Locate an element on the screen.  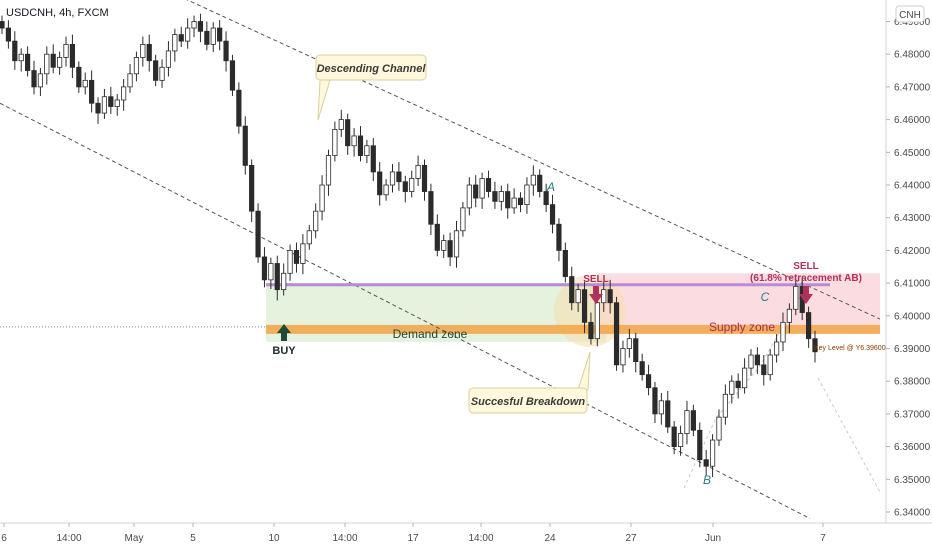
sell-label-1: SELL is located at coordinates (596, 279).